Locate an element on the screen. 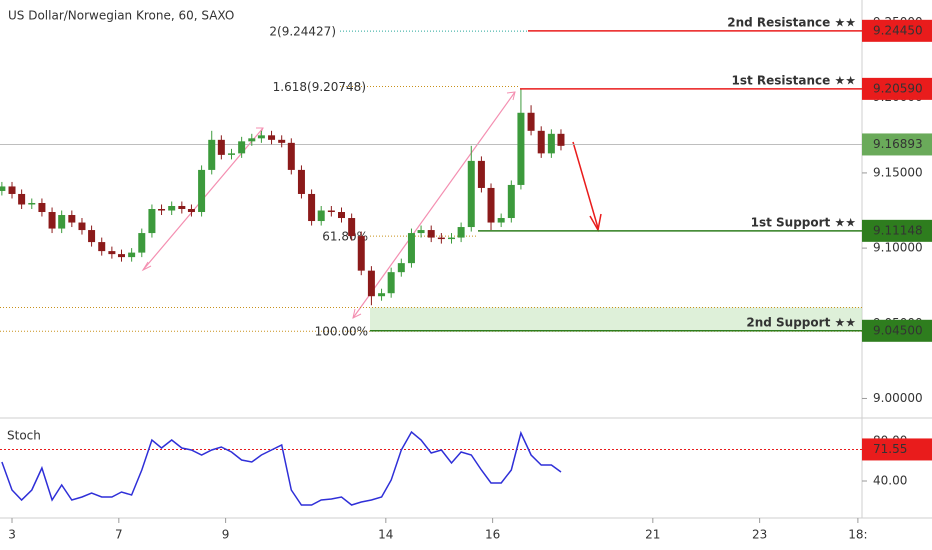  fib-label: 2(9.24427) is located at coordinates (302, 32).